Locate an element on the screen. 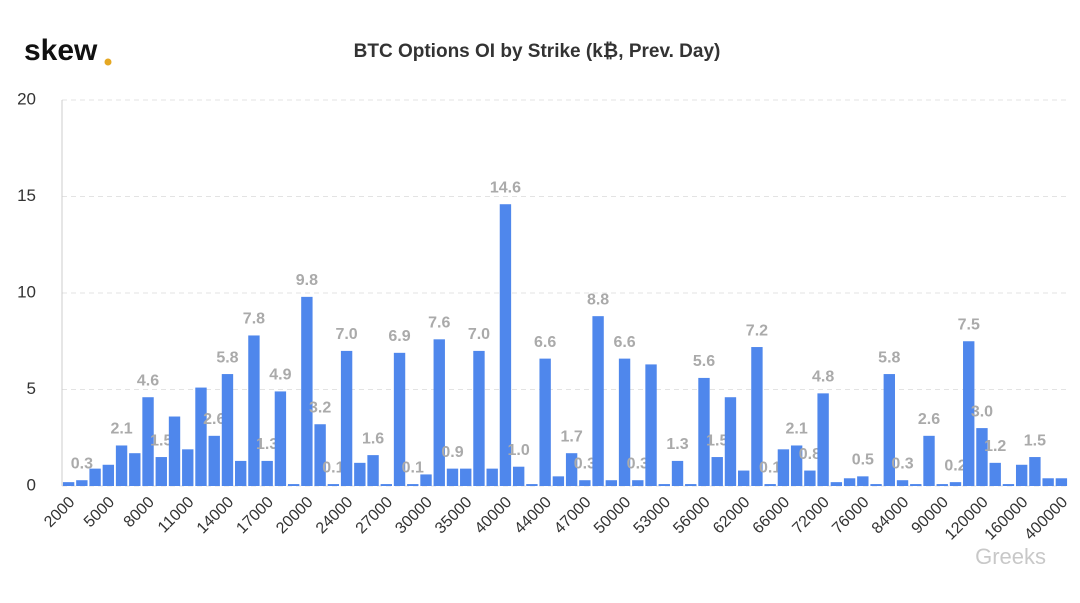  x-tick-label: 72000 is located at coordinates (811, 516).